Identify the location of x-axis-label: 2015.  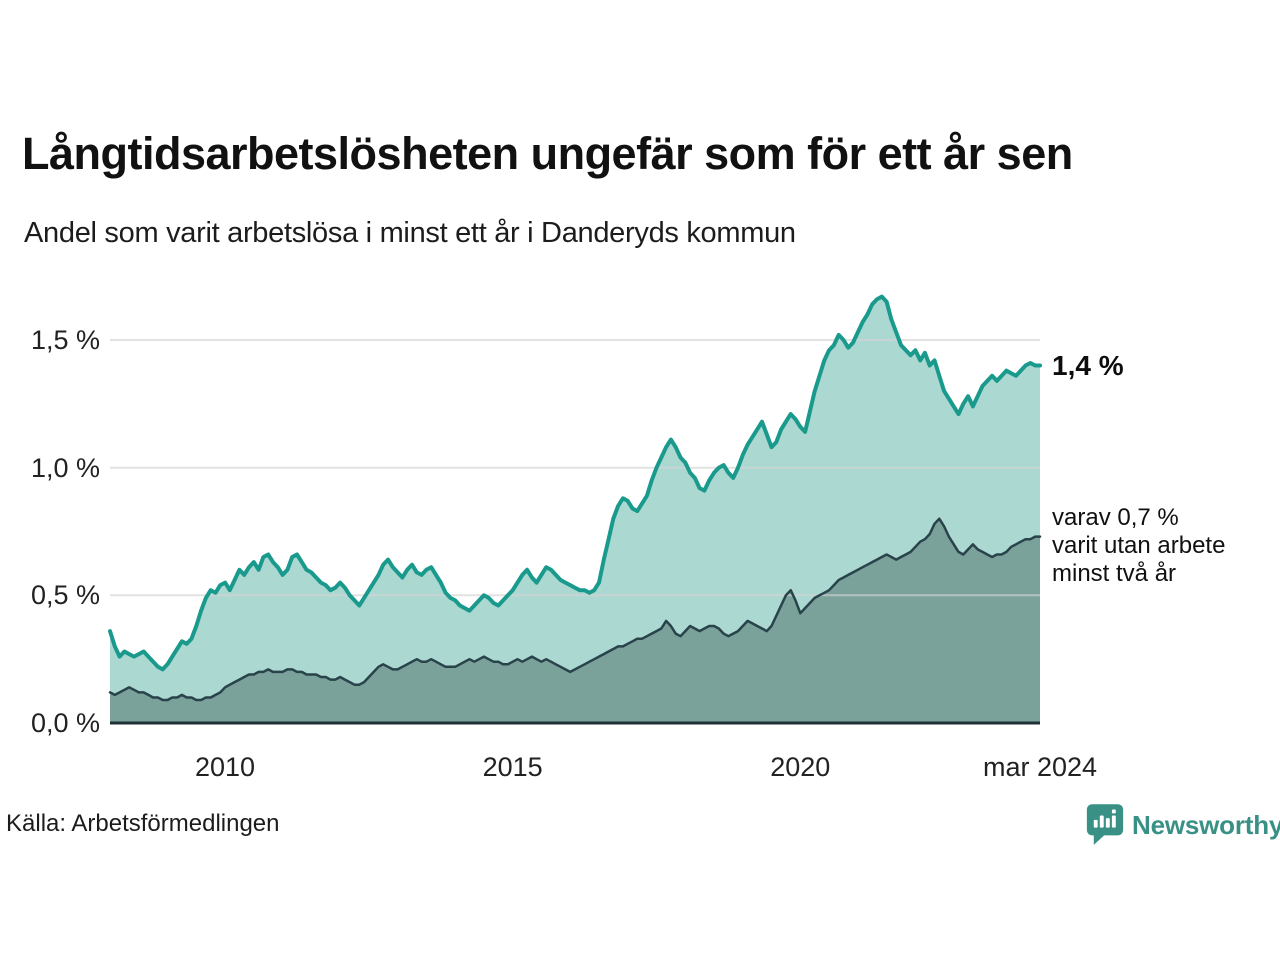
(512, 767).